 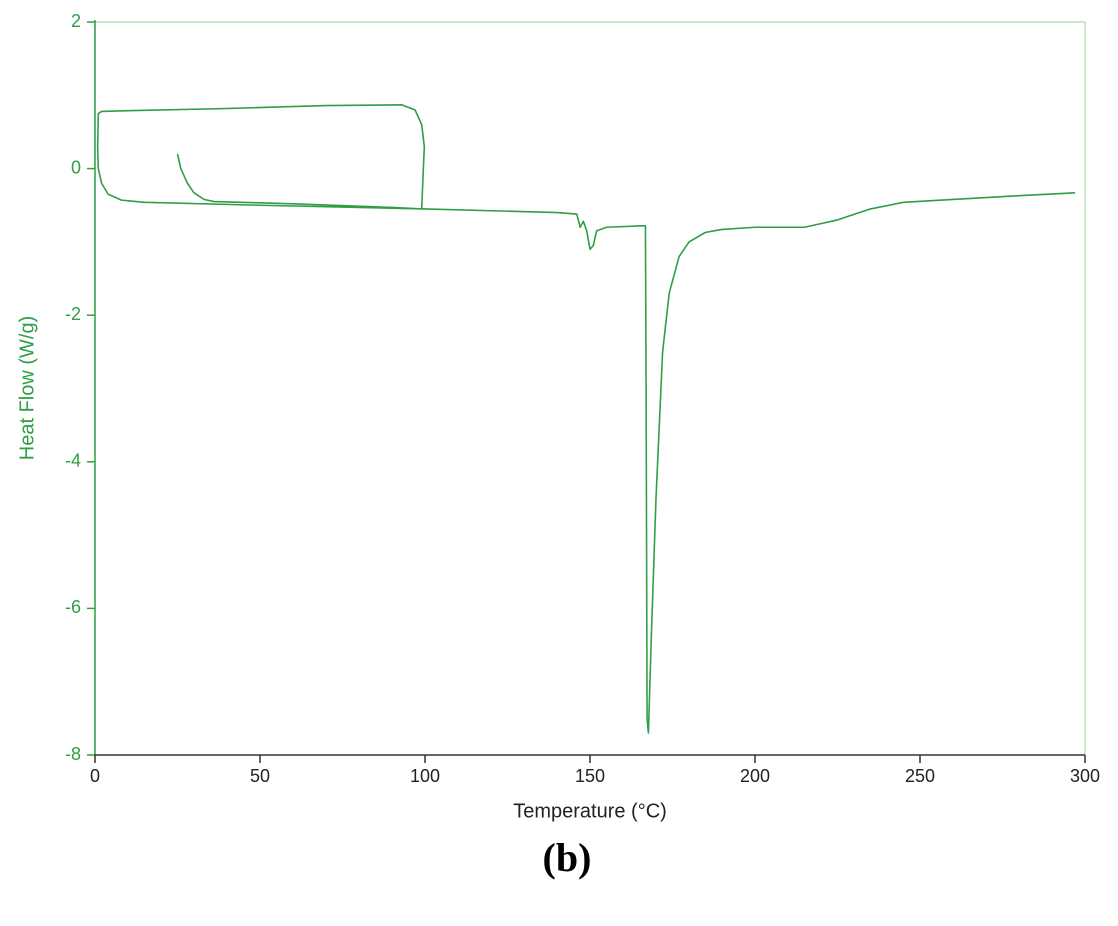 I want to click on x-tick-label: 200, so click(x=755, y=776).